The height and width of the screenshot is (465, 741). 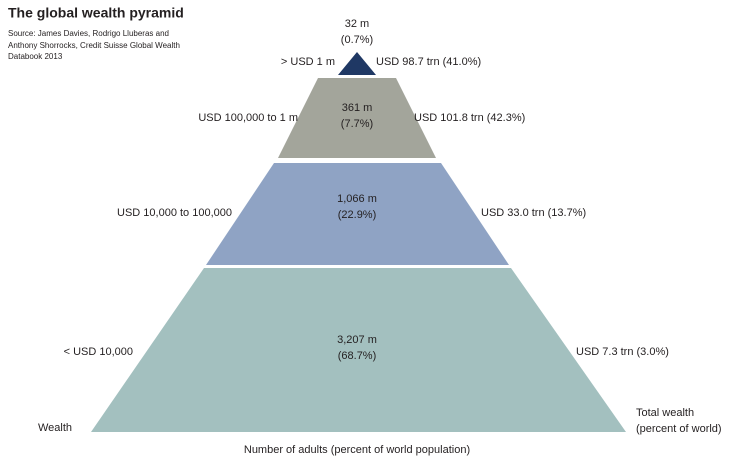 What do you see at coordinates (98, 352) in the screenshot?
I see `wealth-range: < USD 10,000` at bounding box center [98, 352].